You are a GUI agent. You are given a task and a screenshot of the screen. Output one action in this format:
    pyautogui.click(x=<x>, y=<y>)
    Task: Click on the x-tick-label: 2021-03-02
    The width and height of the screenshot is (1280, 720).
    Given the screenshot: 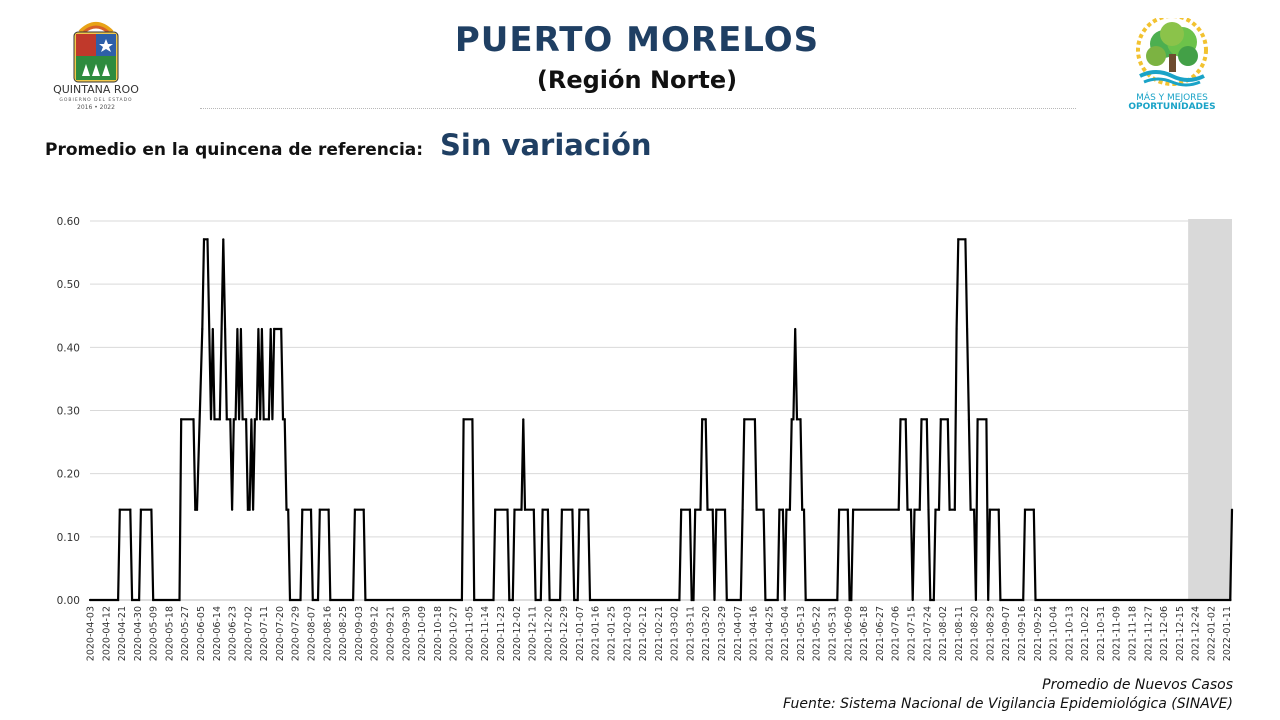 What is the action you would take?
    pyautogui.click(x=675, y=633)
    